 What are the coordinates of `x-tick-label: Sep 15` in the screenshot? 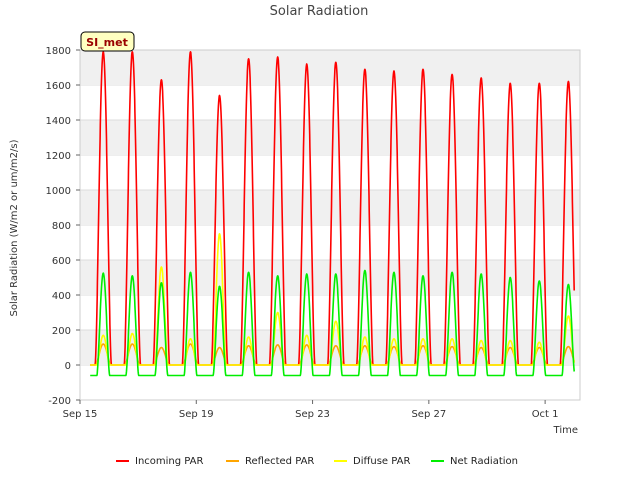 It's located at (80, 414).